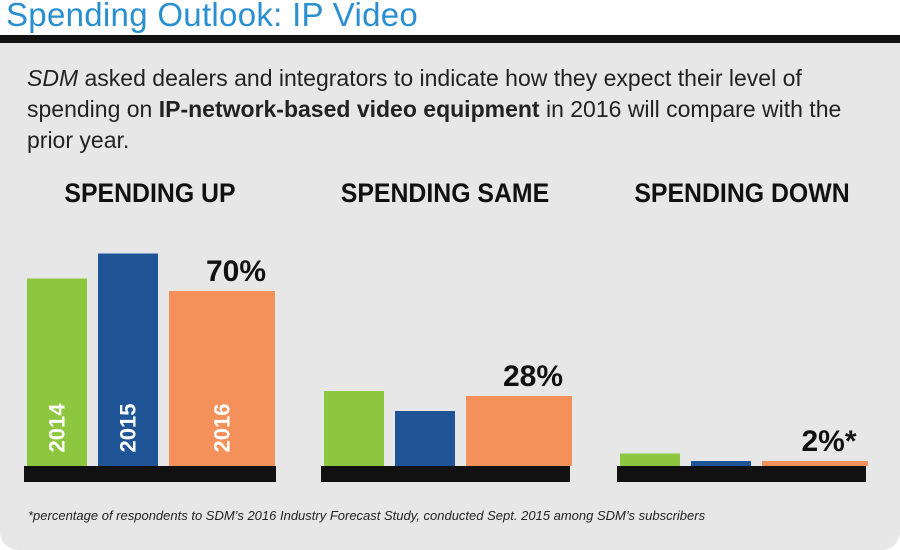  What do you see at coordinates (354, 428) in the screenshot?
I see `bar-spending-same-2014` at bounding box center [354, 428].